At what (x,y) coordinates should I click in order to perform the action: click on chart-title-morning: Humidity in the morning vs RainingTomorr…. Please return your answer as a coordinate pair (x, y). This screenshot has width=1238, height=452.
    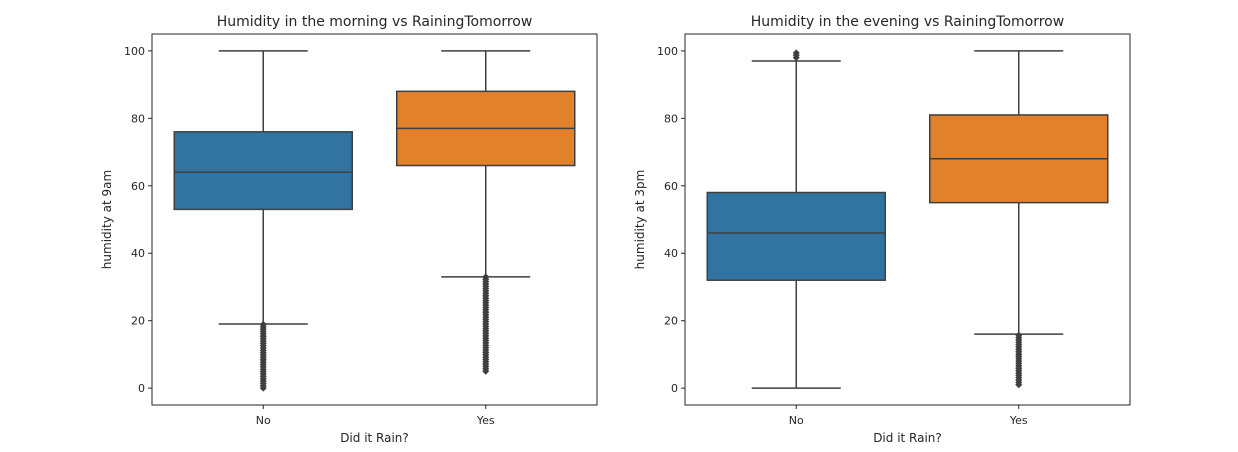
    Looking at the image, I should click on (375, 22).